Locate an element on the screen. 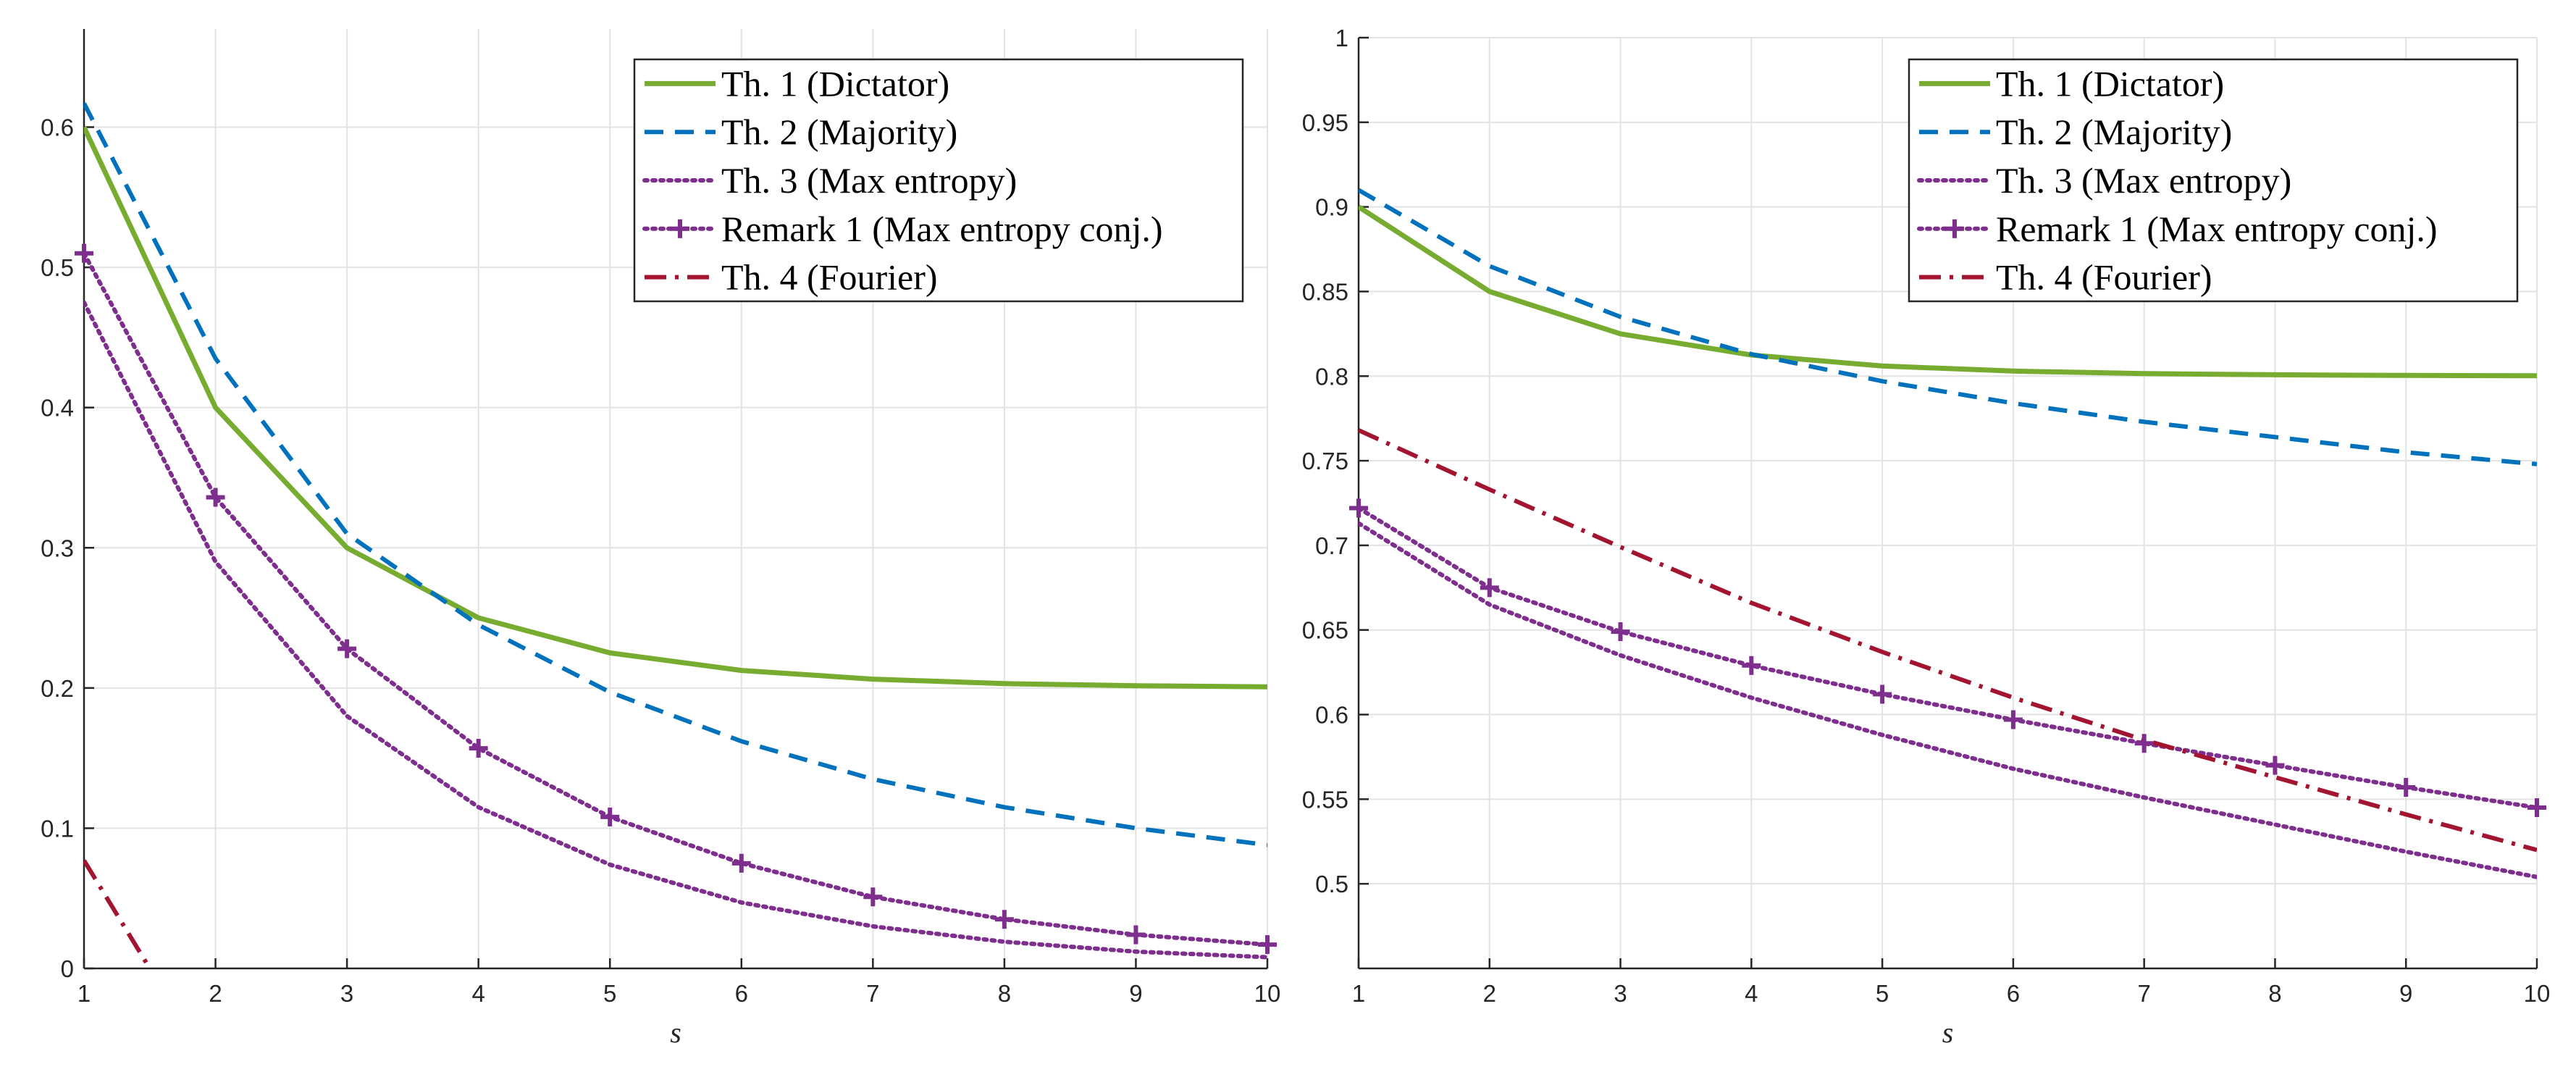 Image resolution: width=2576 pixels, height=1072 pixels. y-tick-label: 0.4 is located at coordinates (57, 409).